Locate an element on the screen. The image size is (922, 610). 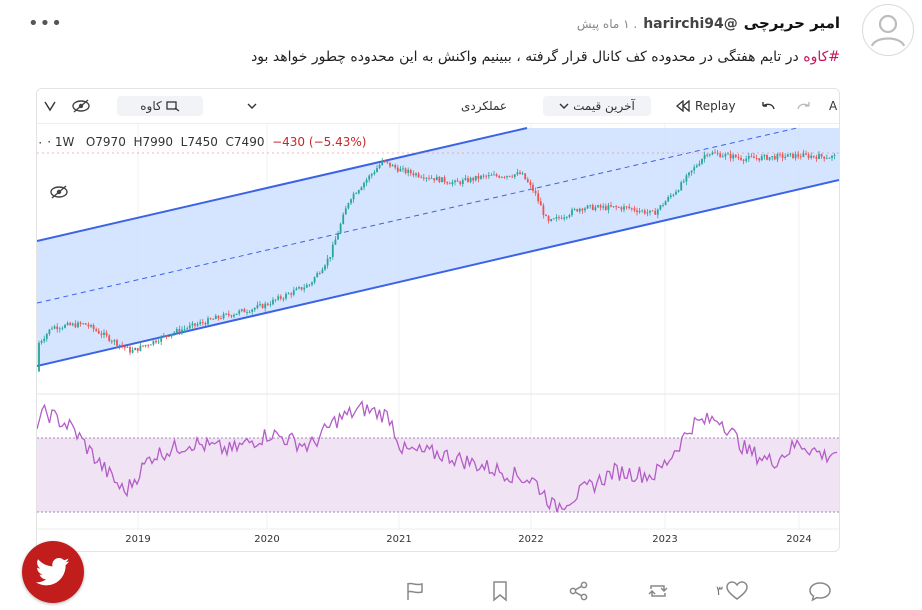
twitter-bird-icon is located at coordinates (53, 571).